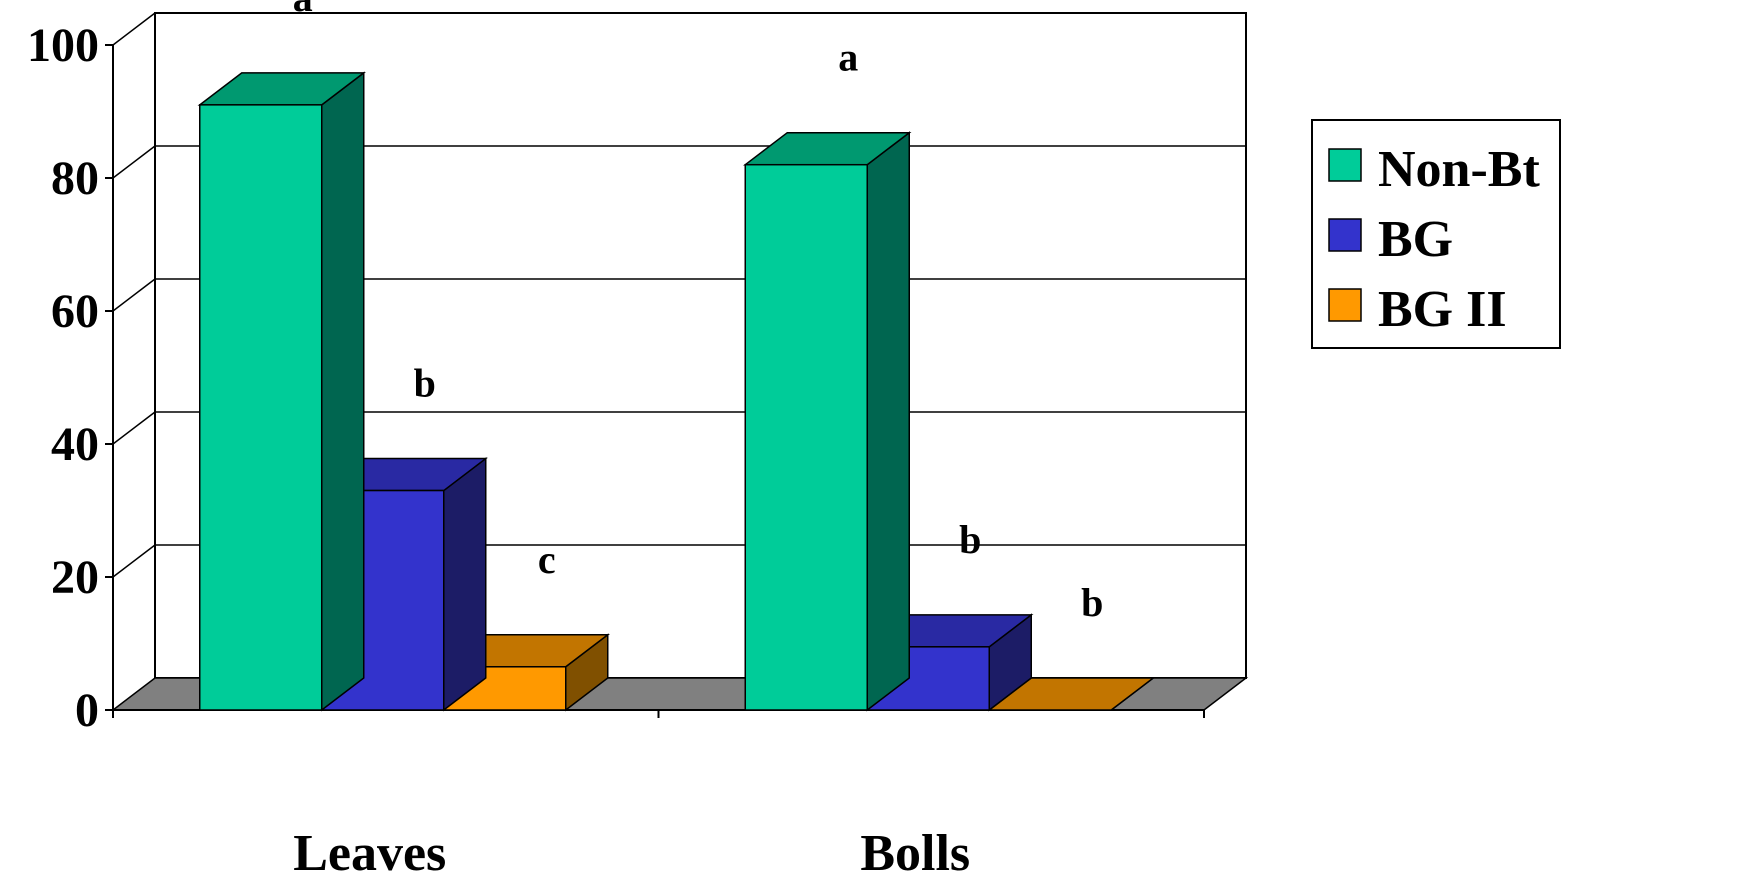  I want to click on category-label-bolls: Bolls, so click(915, 851).